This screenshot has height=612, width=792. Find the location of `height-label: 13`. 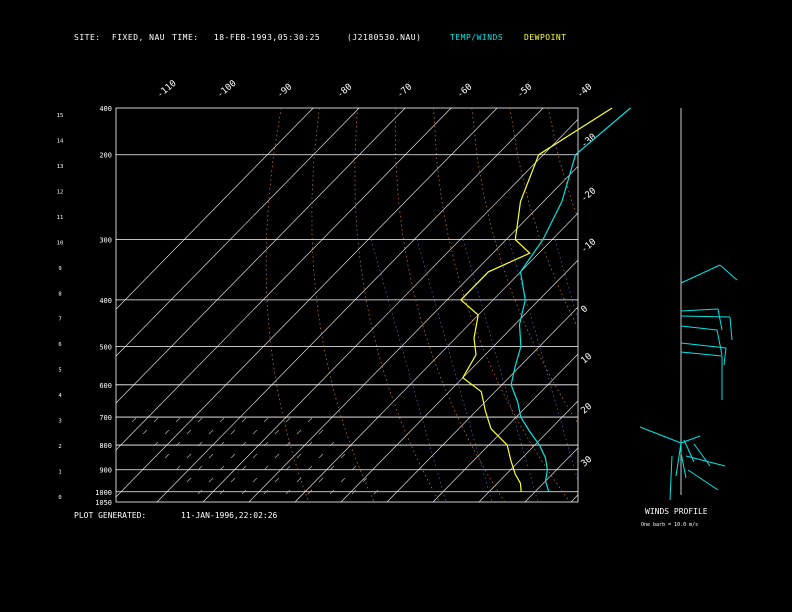

height-label: 13 is located at coordinates (60, 167).